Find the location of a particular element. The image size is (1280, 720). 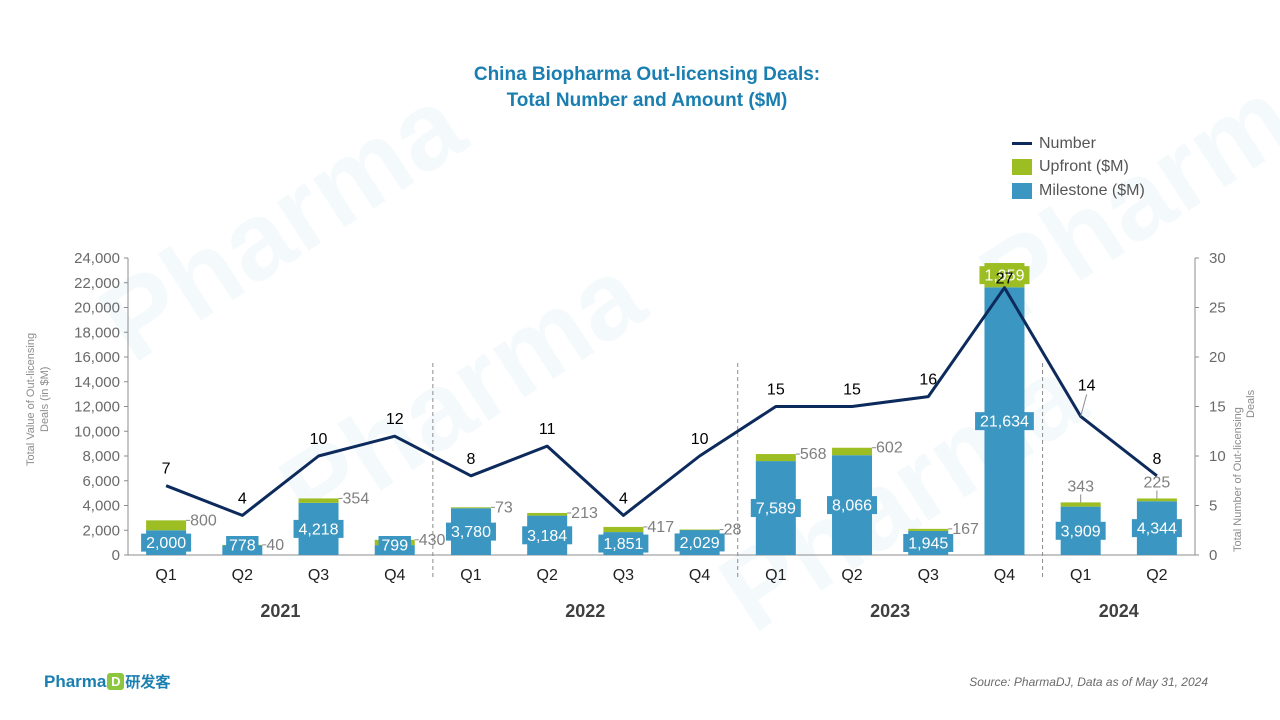

milestone-value-label: 1,851 is located at coordinates (623, 544).